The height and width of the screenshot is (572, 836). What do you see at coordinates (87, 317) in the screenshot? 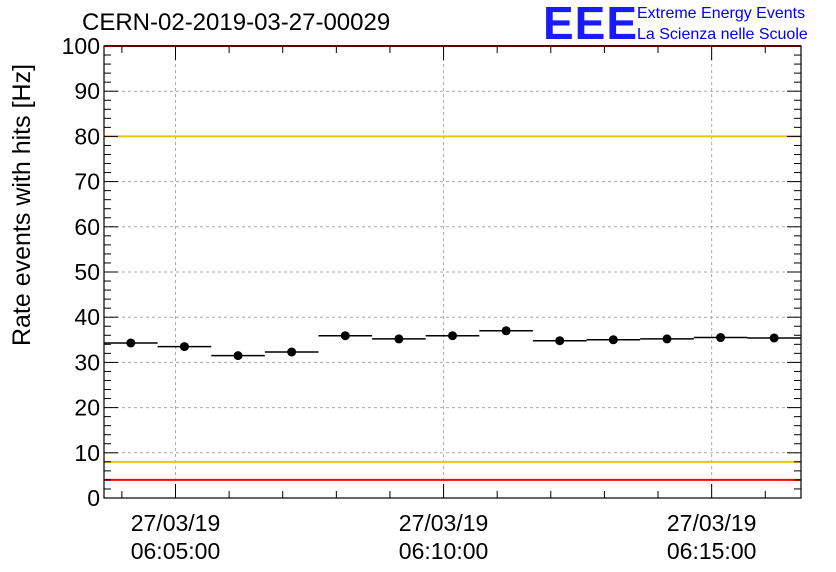
I see `y-tick-label: 40` at bounding box center [87, 317].